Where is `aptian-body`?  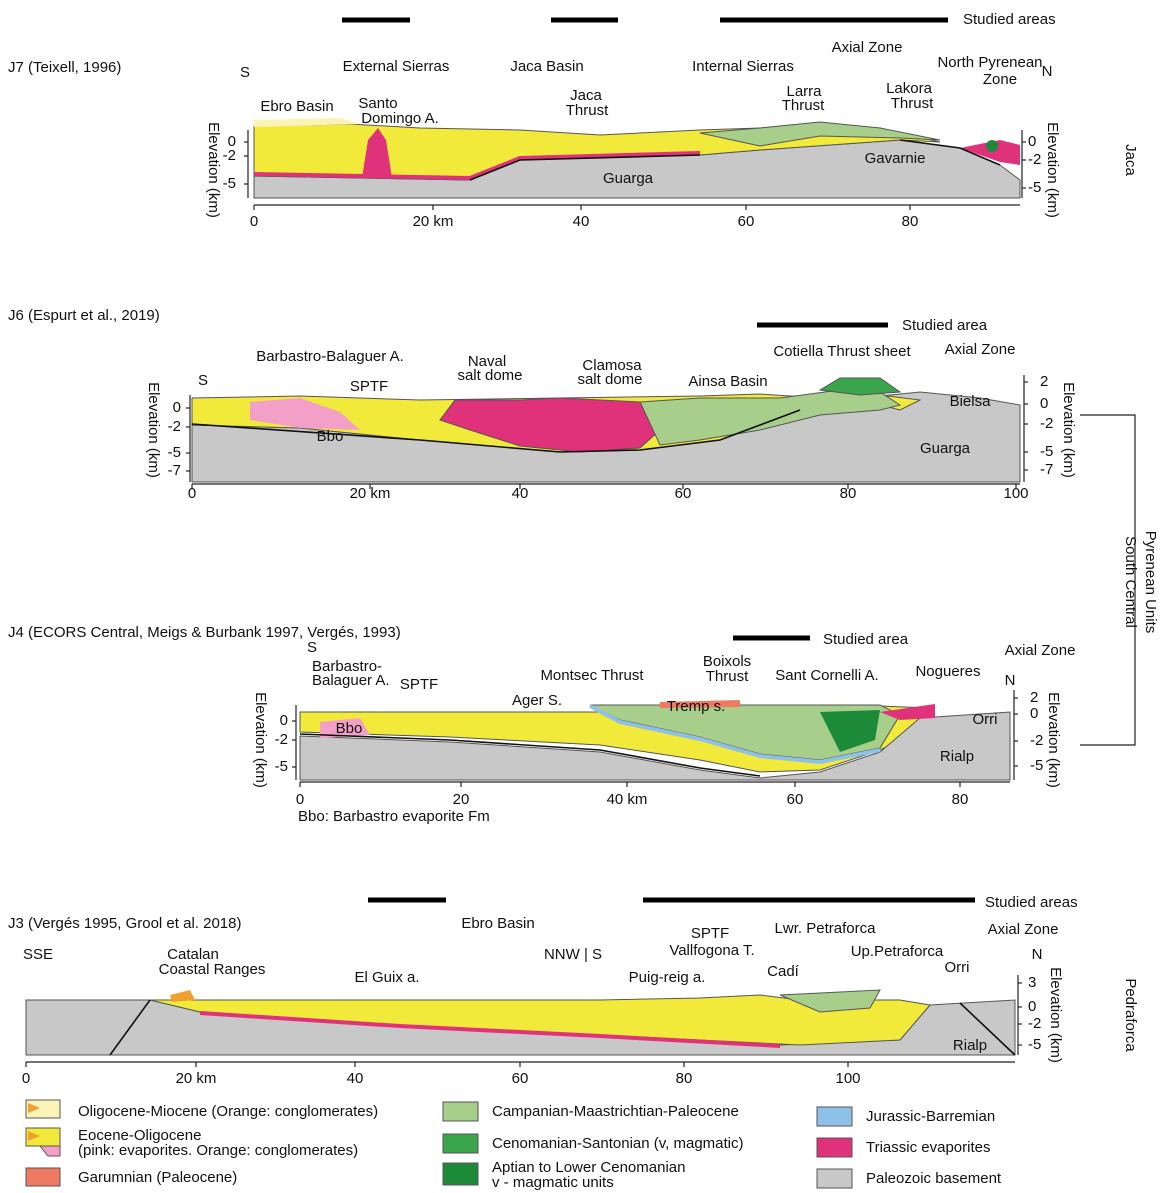 aptian-body is located at coordinates (992, 146).